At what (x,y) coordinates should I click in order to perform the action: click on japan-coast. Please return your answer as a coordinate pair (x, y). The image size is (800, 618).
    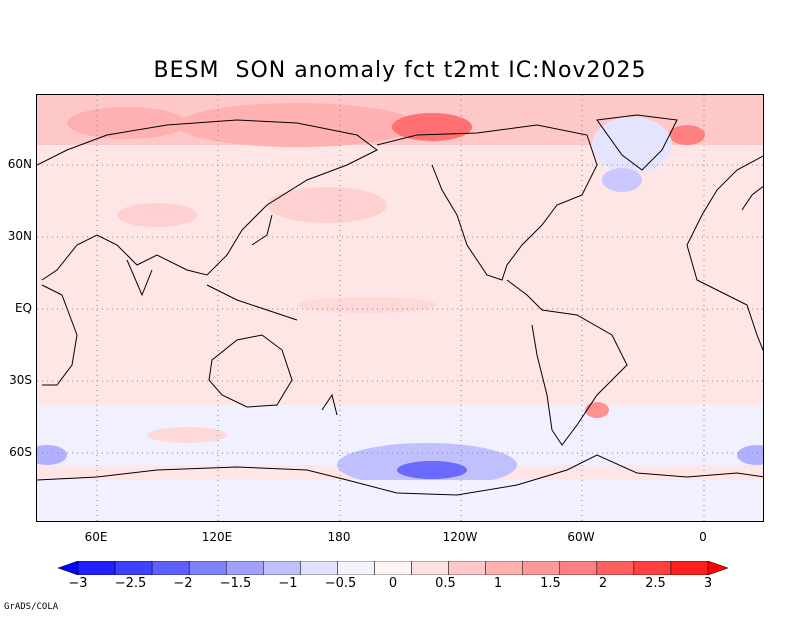
    Looking at the image, I should click on (262, 230).